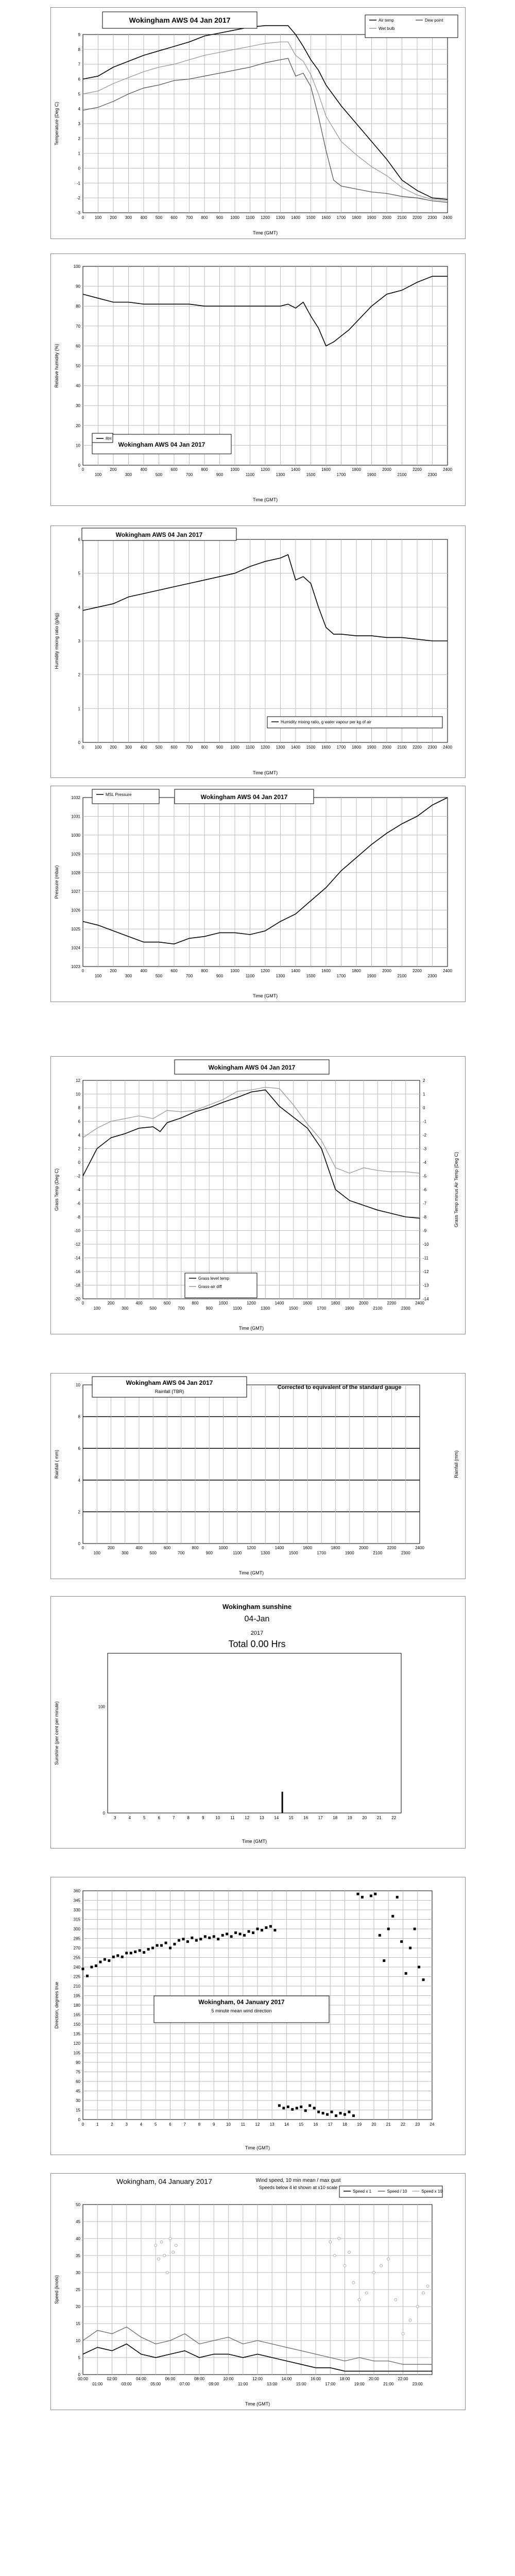 The image size is (515, 2576). I want to click on x-tick-label: 15:00, so click(301, 2384).